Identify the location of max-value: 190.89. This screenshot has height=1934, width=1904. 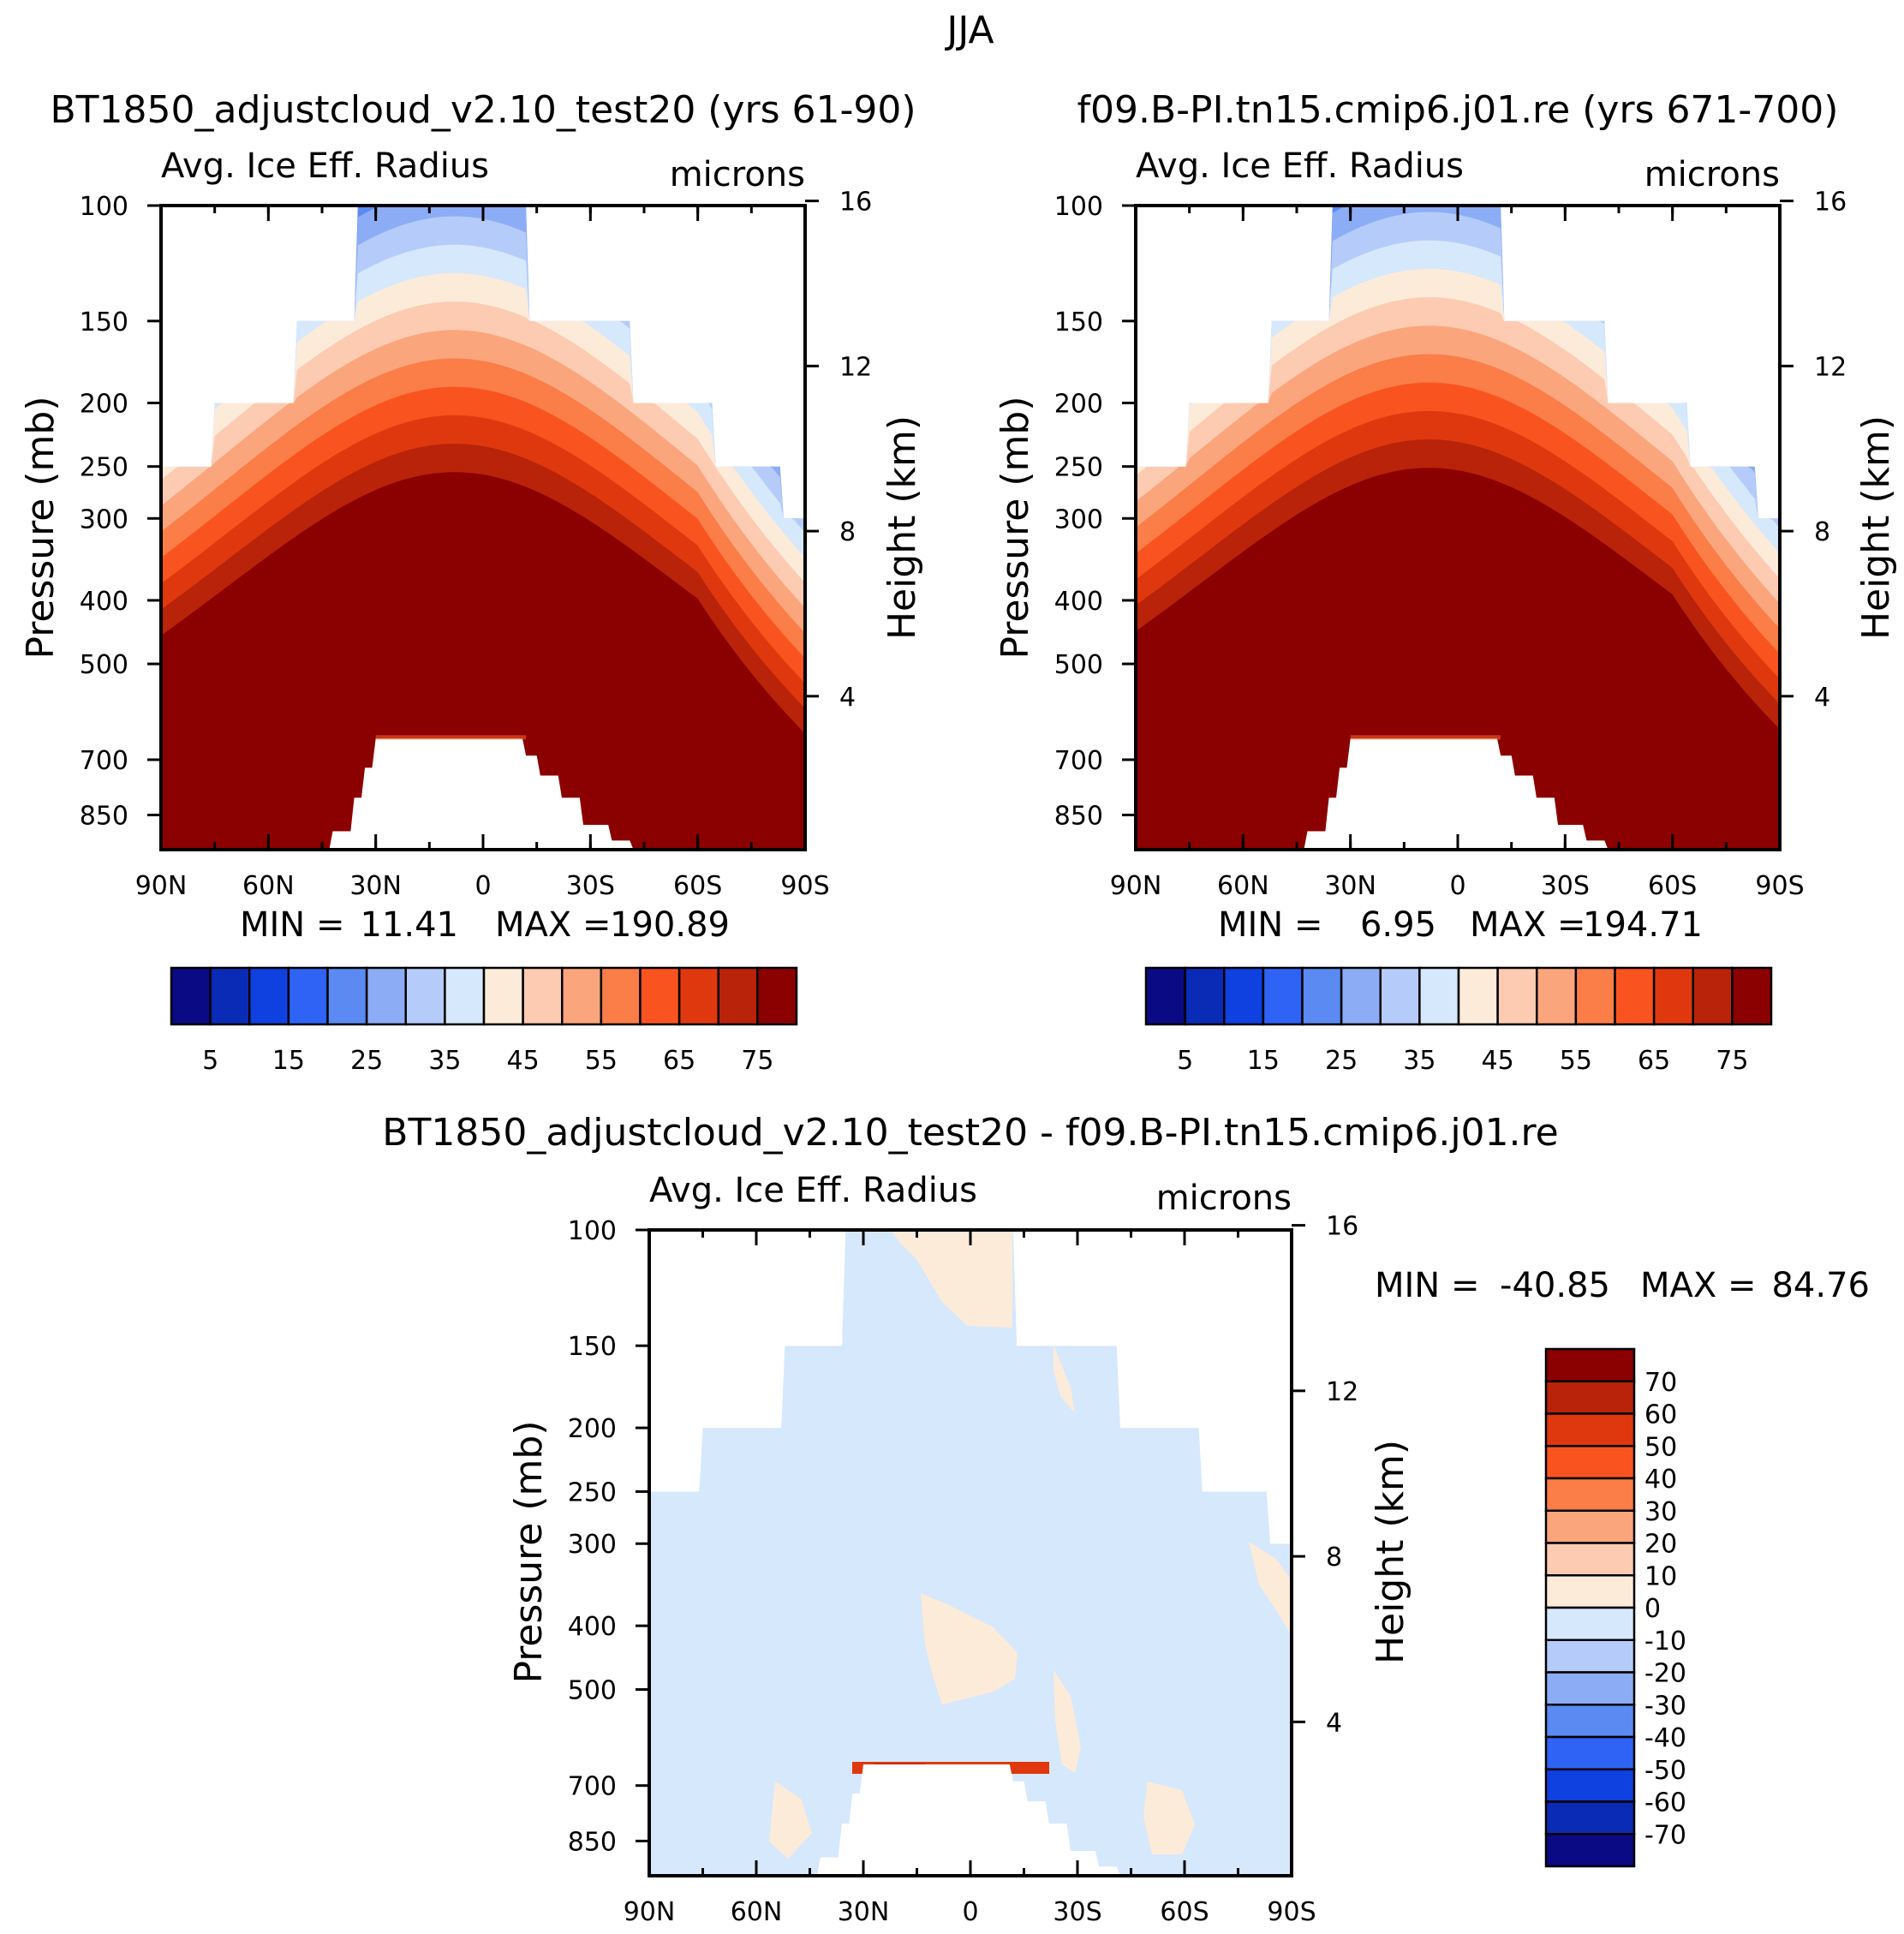
(670, 925).